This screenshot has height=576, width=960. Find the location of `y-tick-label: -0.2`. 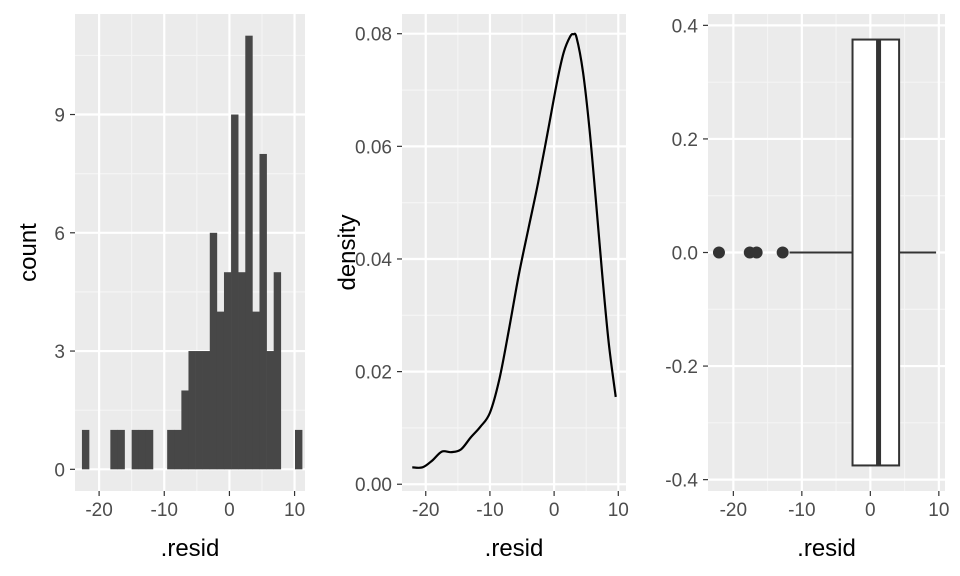

y-tick-label: -0.2 is located at coordinates (681, 367).